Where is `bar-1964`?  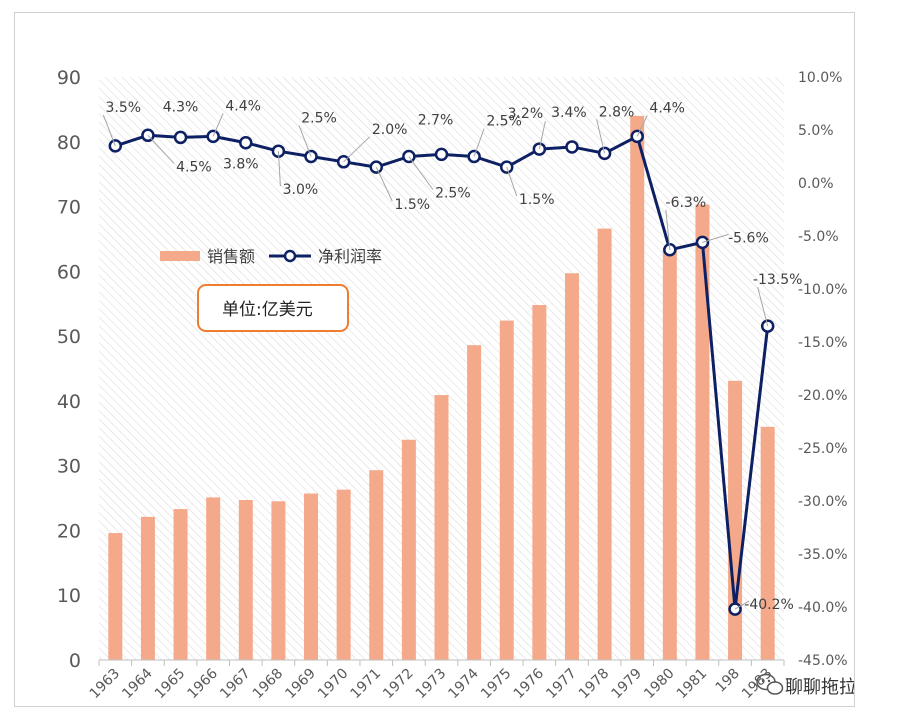 bar-1964 is located at coordinates (147, 588).